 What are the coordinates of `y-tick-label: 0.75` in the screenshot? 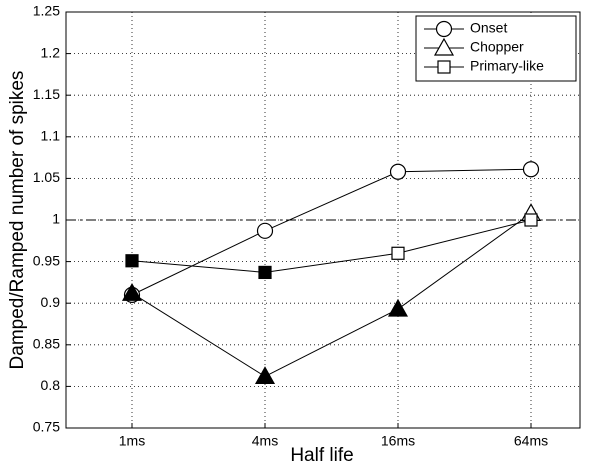 It's located at (46, 427).